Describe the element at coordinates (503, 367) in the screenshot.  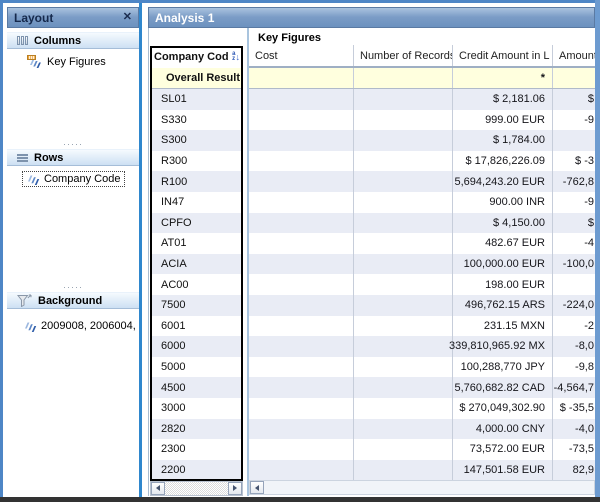
I see `cell-credit: 100,288,770 JPY` at that location.